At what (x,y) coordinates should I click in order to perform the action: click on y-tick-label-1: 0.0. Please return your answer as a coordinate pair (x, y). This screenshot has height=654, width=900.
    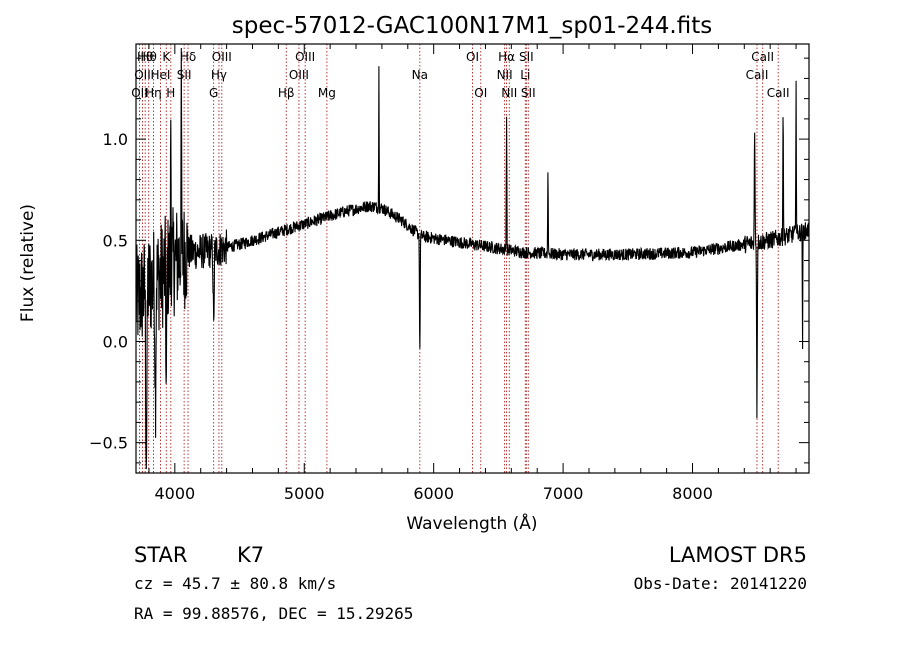
    Looking at the image, I should click on (115, 341).